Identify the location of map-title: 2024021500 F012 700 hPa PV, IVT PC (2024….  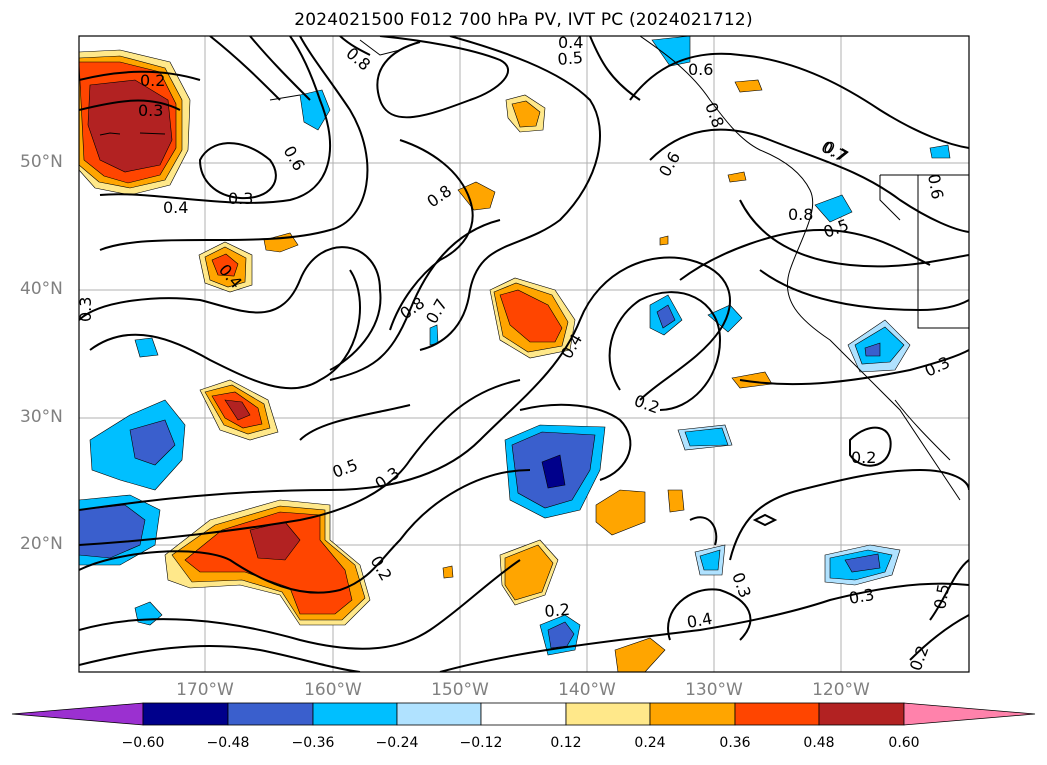
(523, 20).